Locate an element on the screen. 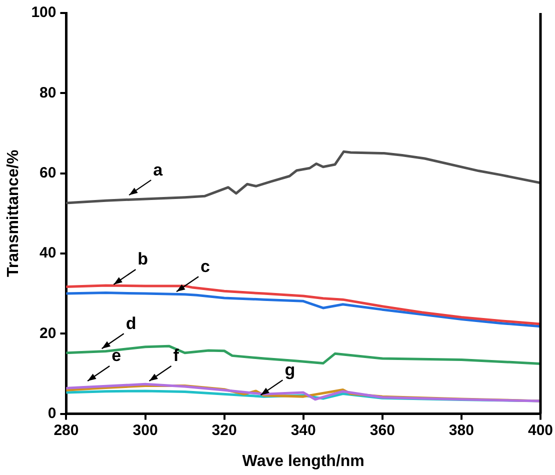 Image resolution: width=555 pixels, height=475 pixels. annotation: c is located at coordinates (205, 266).